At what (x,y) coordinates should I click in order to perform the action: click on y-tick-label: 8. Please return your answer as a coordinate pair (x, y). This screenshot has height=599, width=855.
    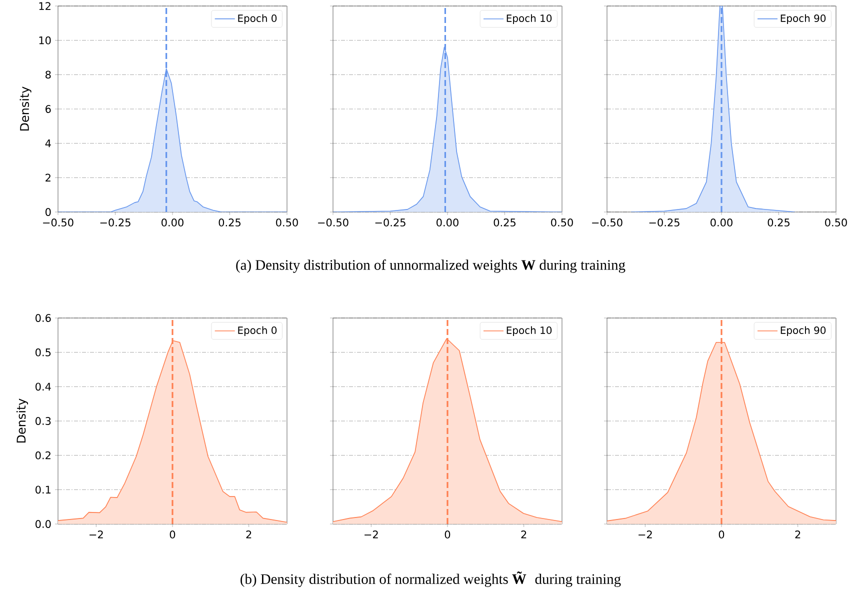
    Looking at the image, I should click on (48, 74).